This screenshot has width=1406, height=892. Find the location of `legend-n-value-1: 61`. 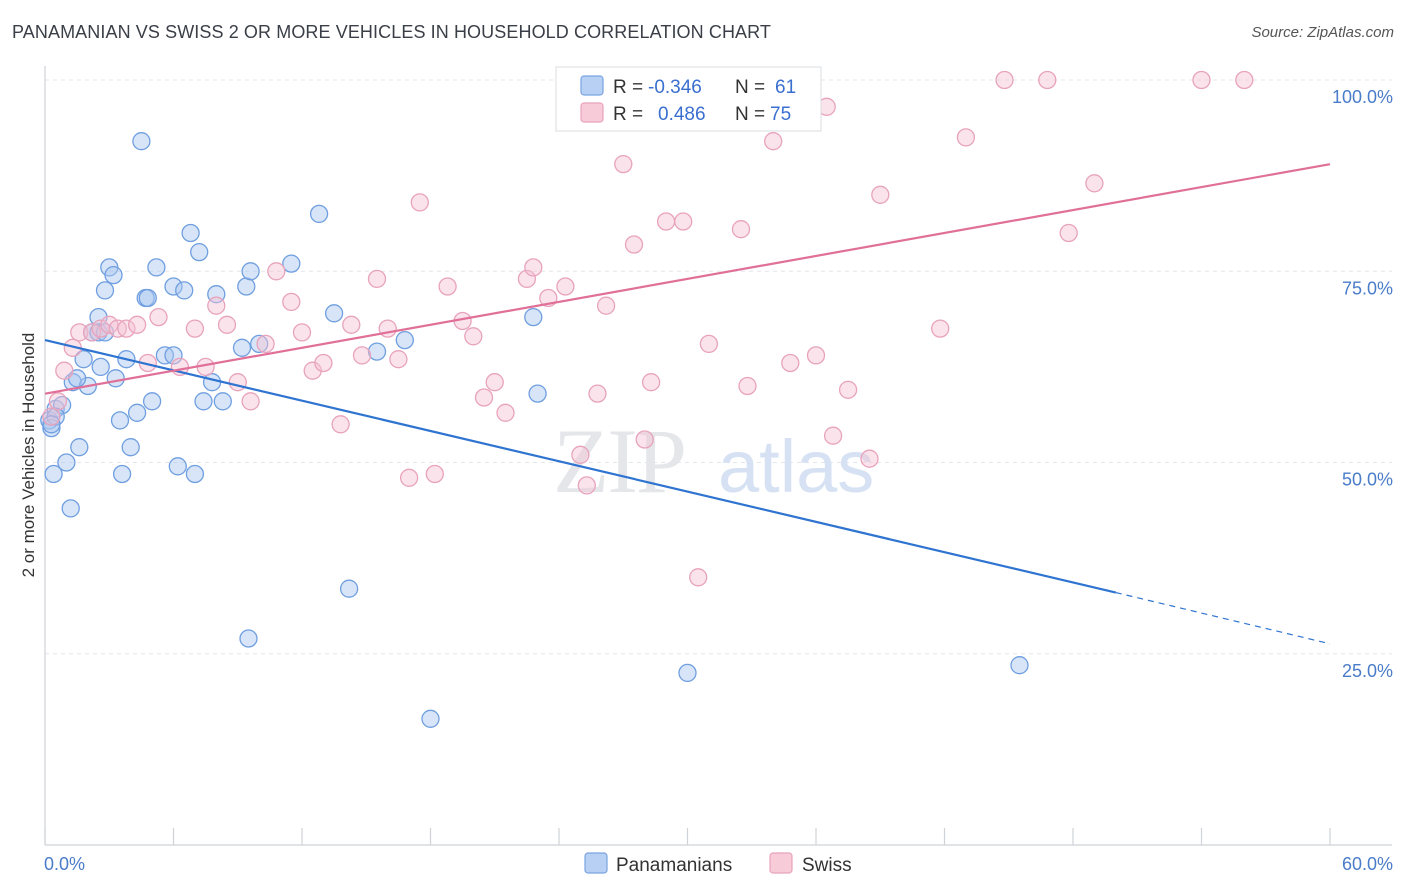

legend-n-value-1: 61 is located at coordinates (785, 87).